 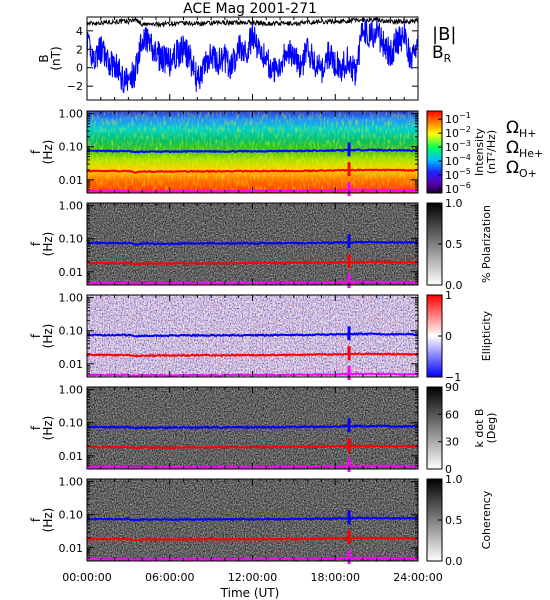 I want to click on colorbar-label-group: k dot B (Deg), so click(x=485, y=428).